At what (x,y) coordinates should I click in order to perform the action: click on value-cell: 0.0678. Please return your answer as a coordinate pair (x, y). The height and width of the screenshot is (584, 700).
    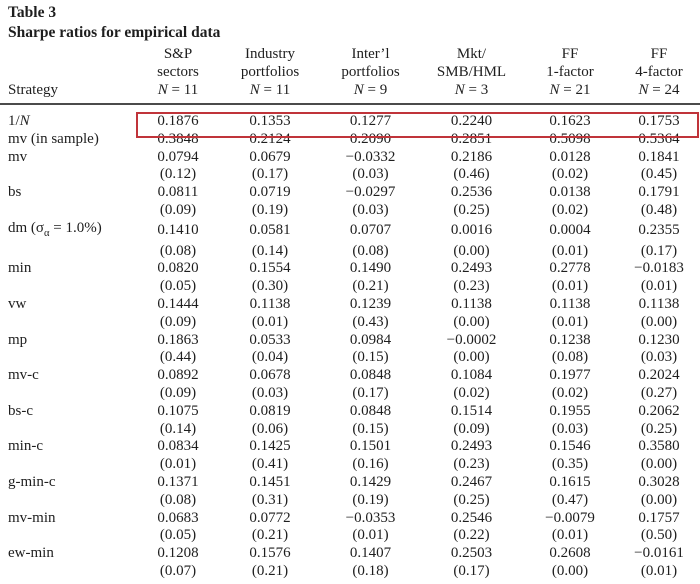
    Looking at the image, I should click on (270, 375).